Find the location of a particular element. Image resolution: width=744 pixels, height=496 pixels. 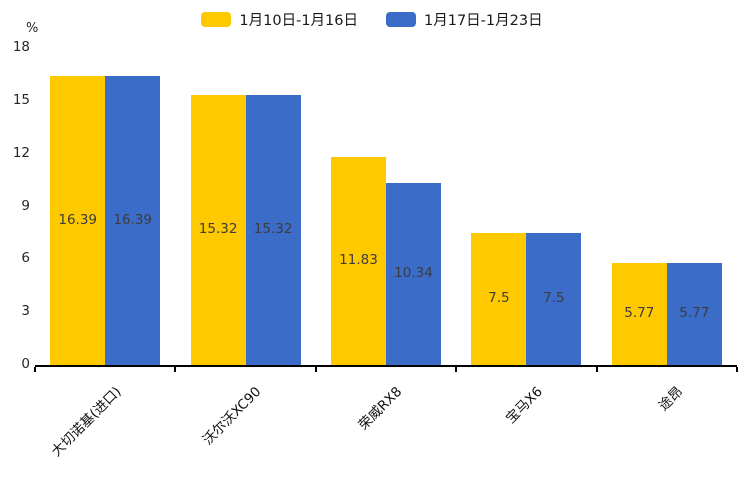

bar-value-label: 11.83 is located at coordinates (358, 259).